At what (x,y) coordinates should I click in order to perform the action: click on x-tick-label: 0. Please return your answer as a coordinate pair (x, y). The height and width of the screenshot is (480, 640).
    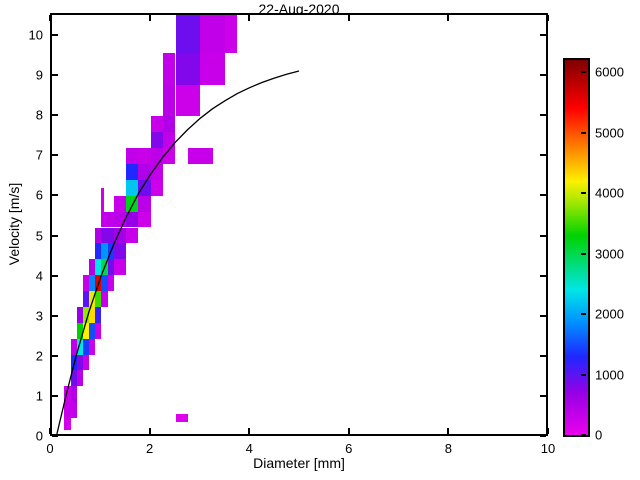
    Looking at the image, I should click on (50, 448).